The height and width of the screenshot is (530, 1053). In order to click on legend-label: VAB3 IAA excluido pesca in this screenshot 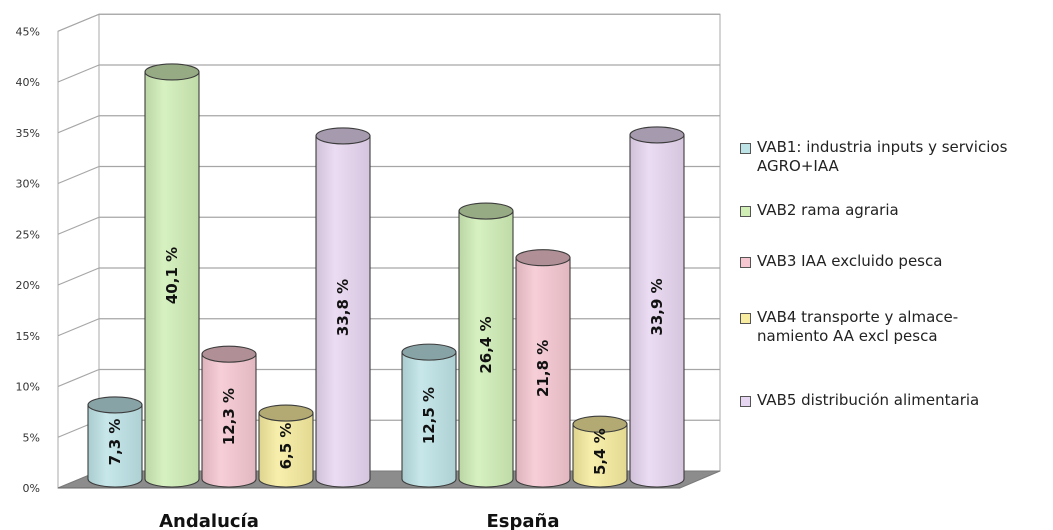, I will do `click(850, 261)`.